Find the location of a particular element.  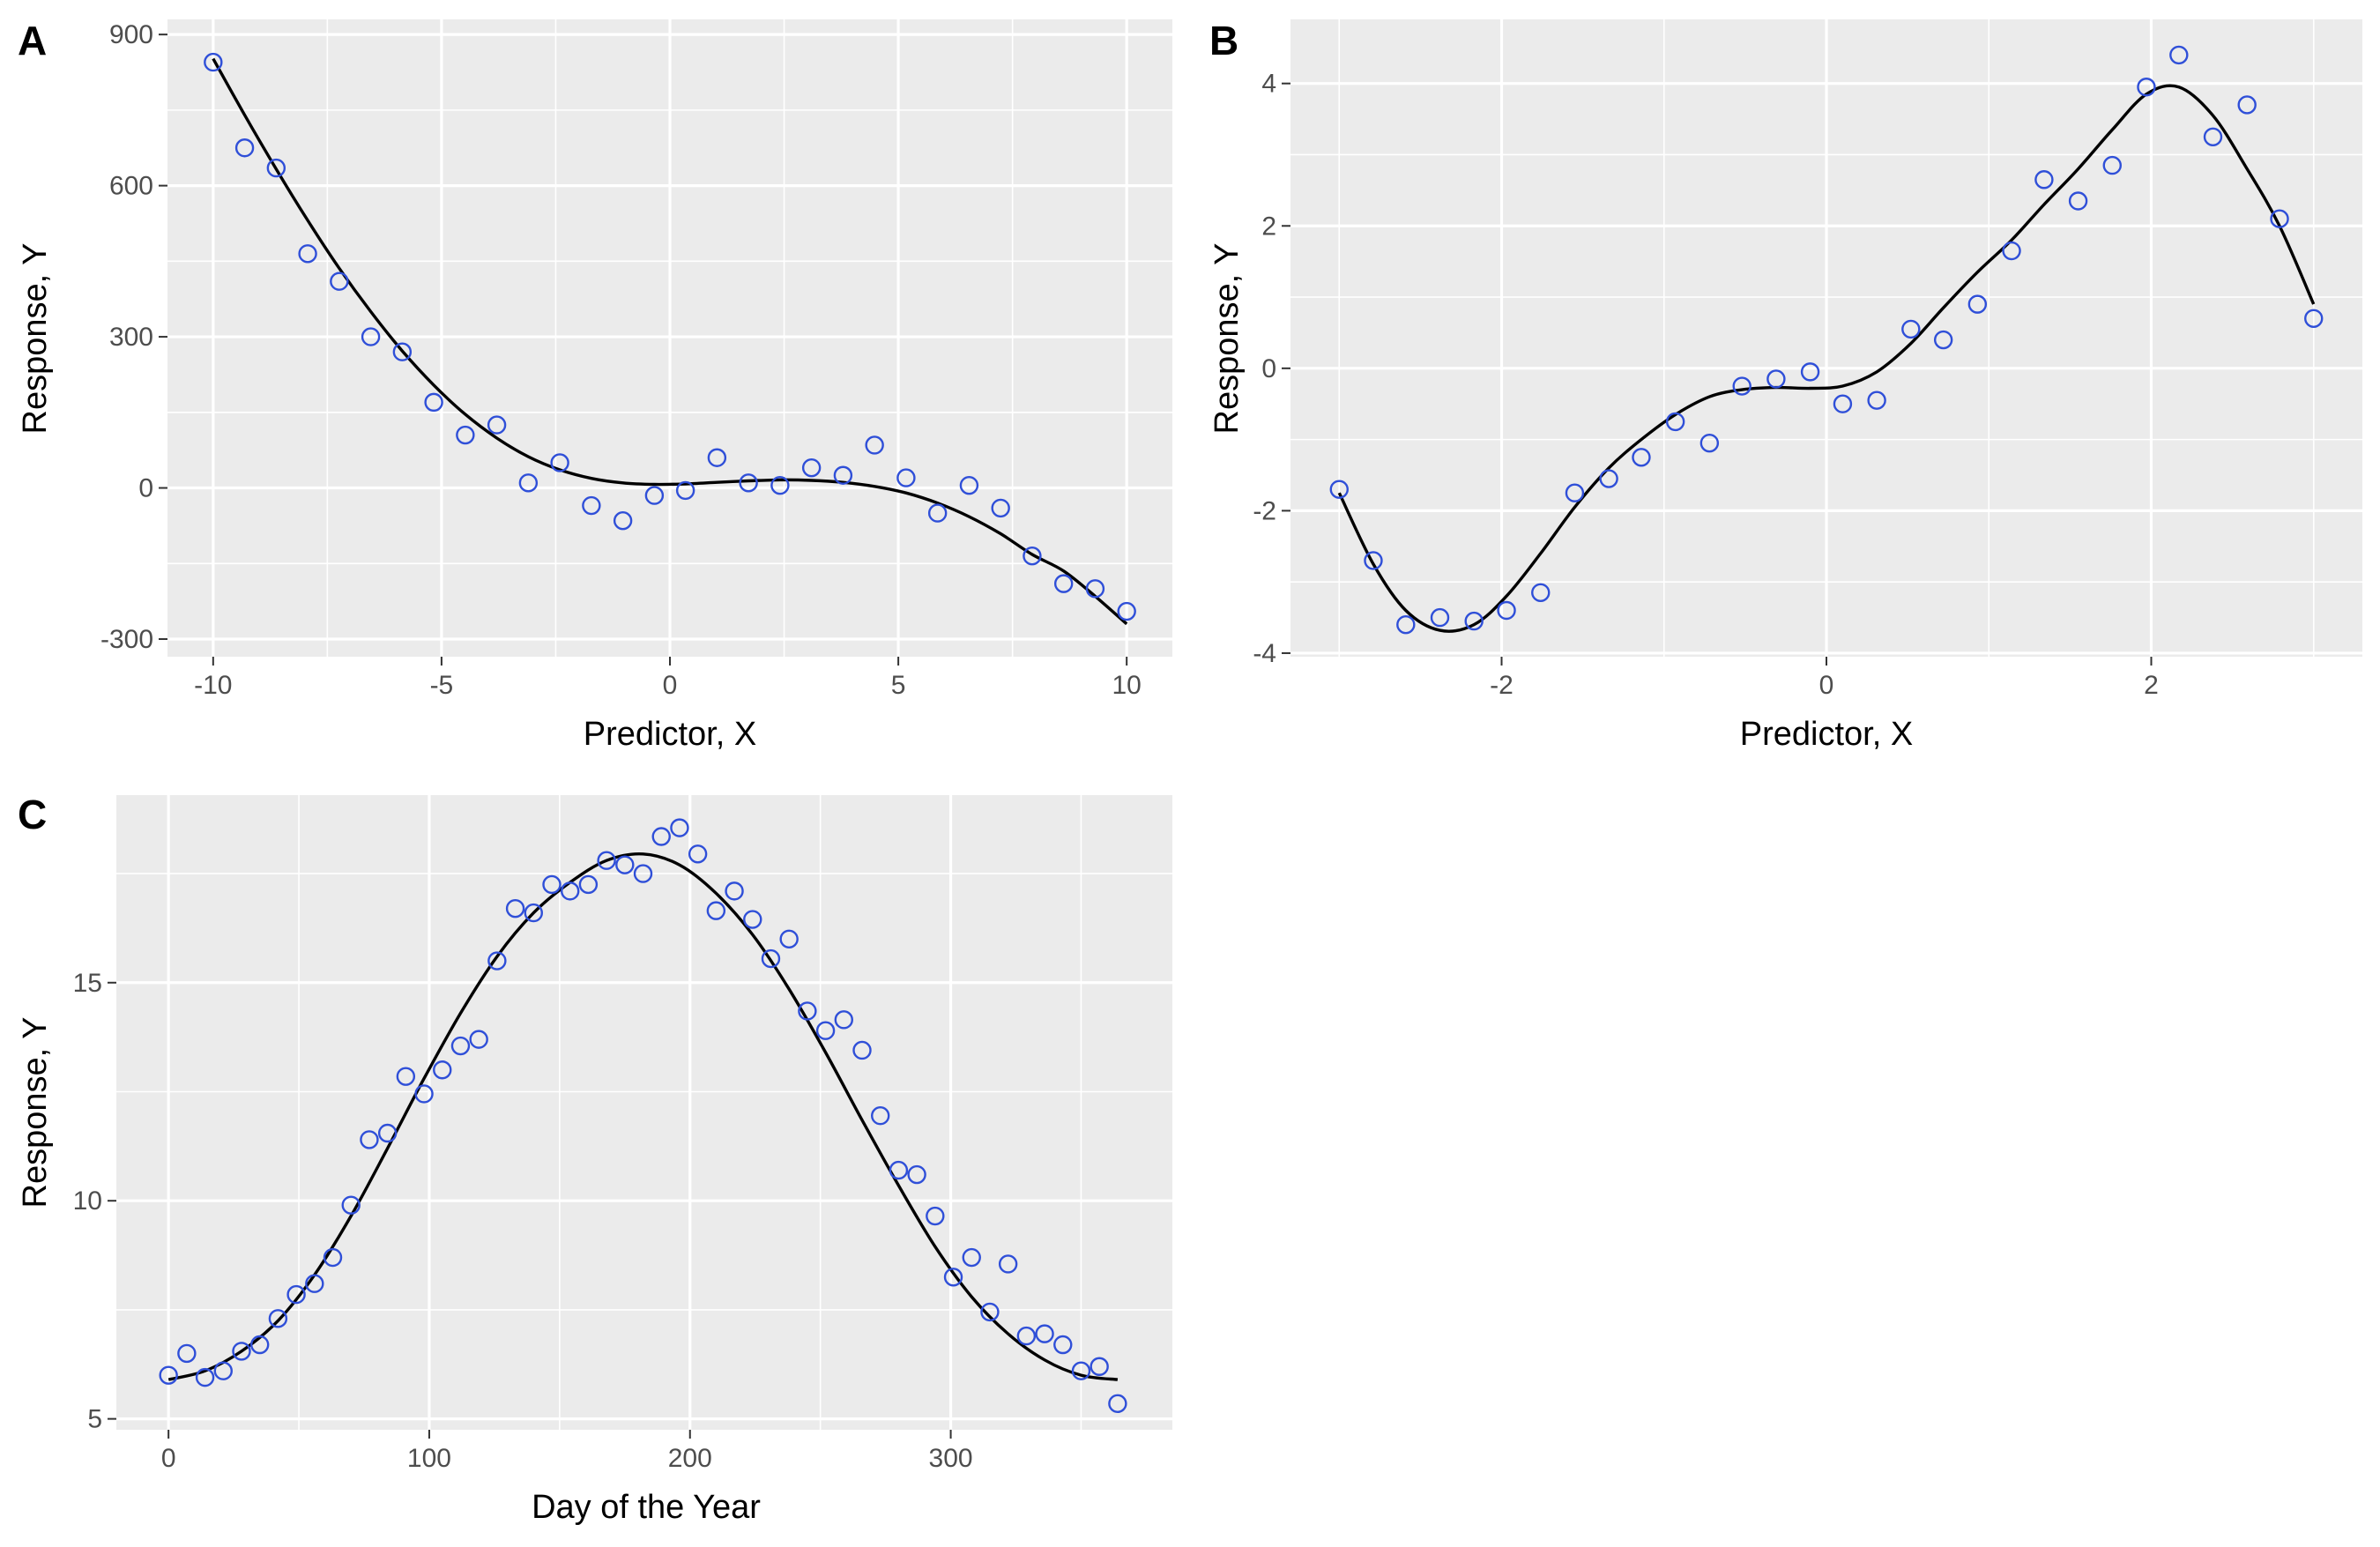

panel-c-axis-ticks: 0 100 200 300 5 10 15 is located at coordinates (523, 1221).